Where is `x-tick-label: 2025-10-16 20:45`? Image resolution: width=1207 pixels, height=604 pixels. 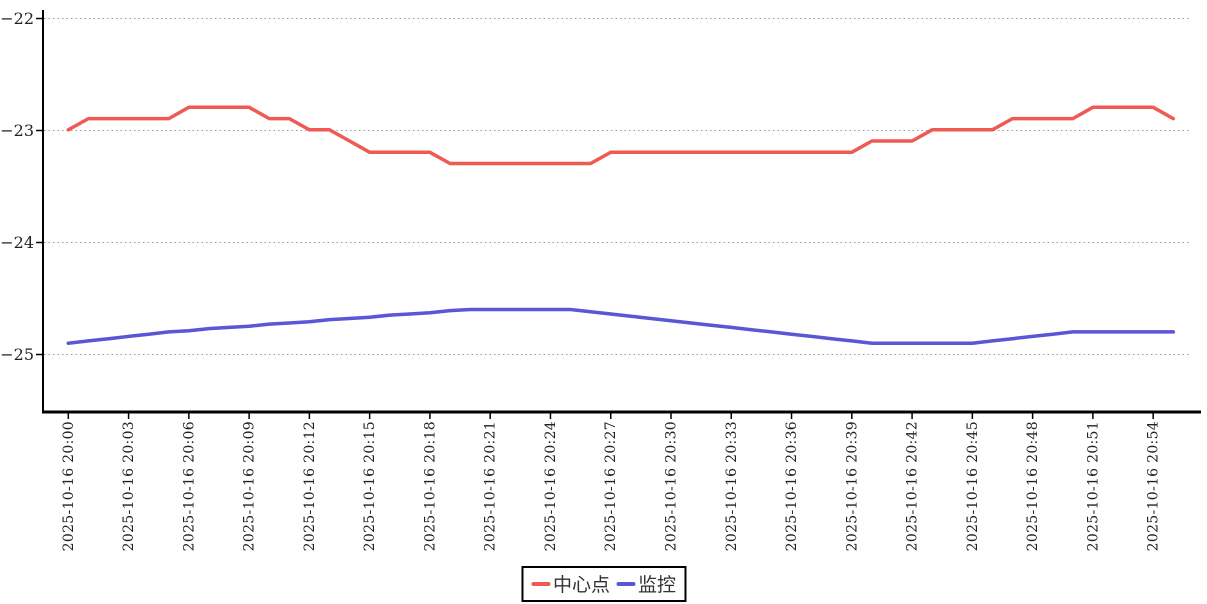 x-tick-label: 2025-10-16 20:45 is located at coordinates (973, 486).